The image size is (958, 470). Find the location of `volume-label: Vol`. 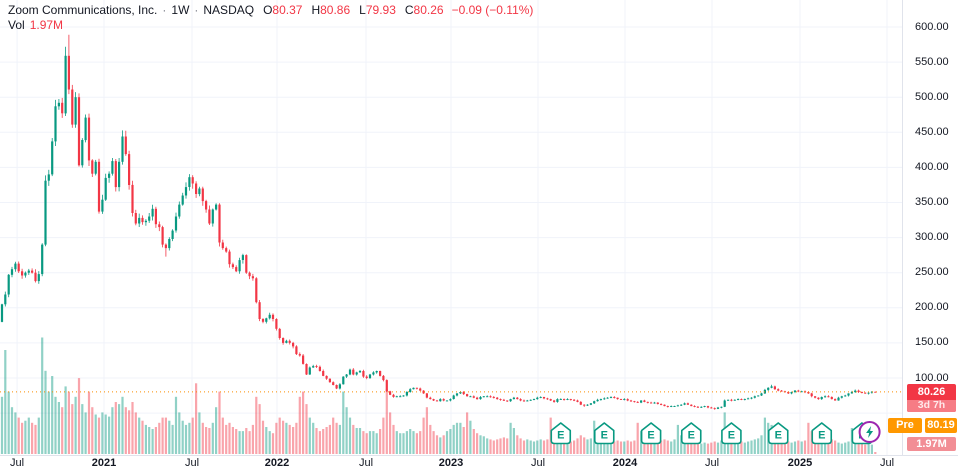

volume-label: Vol is located at coordinates (16, 25).